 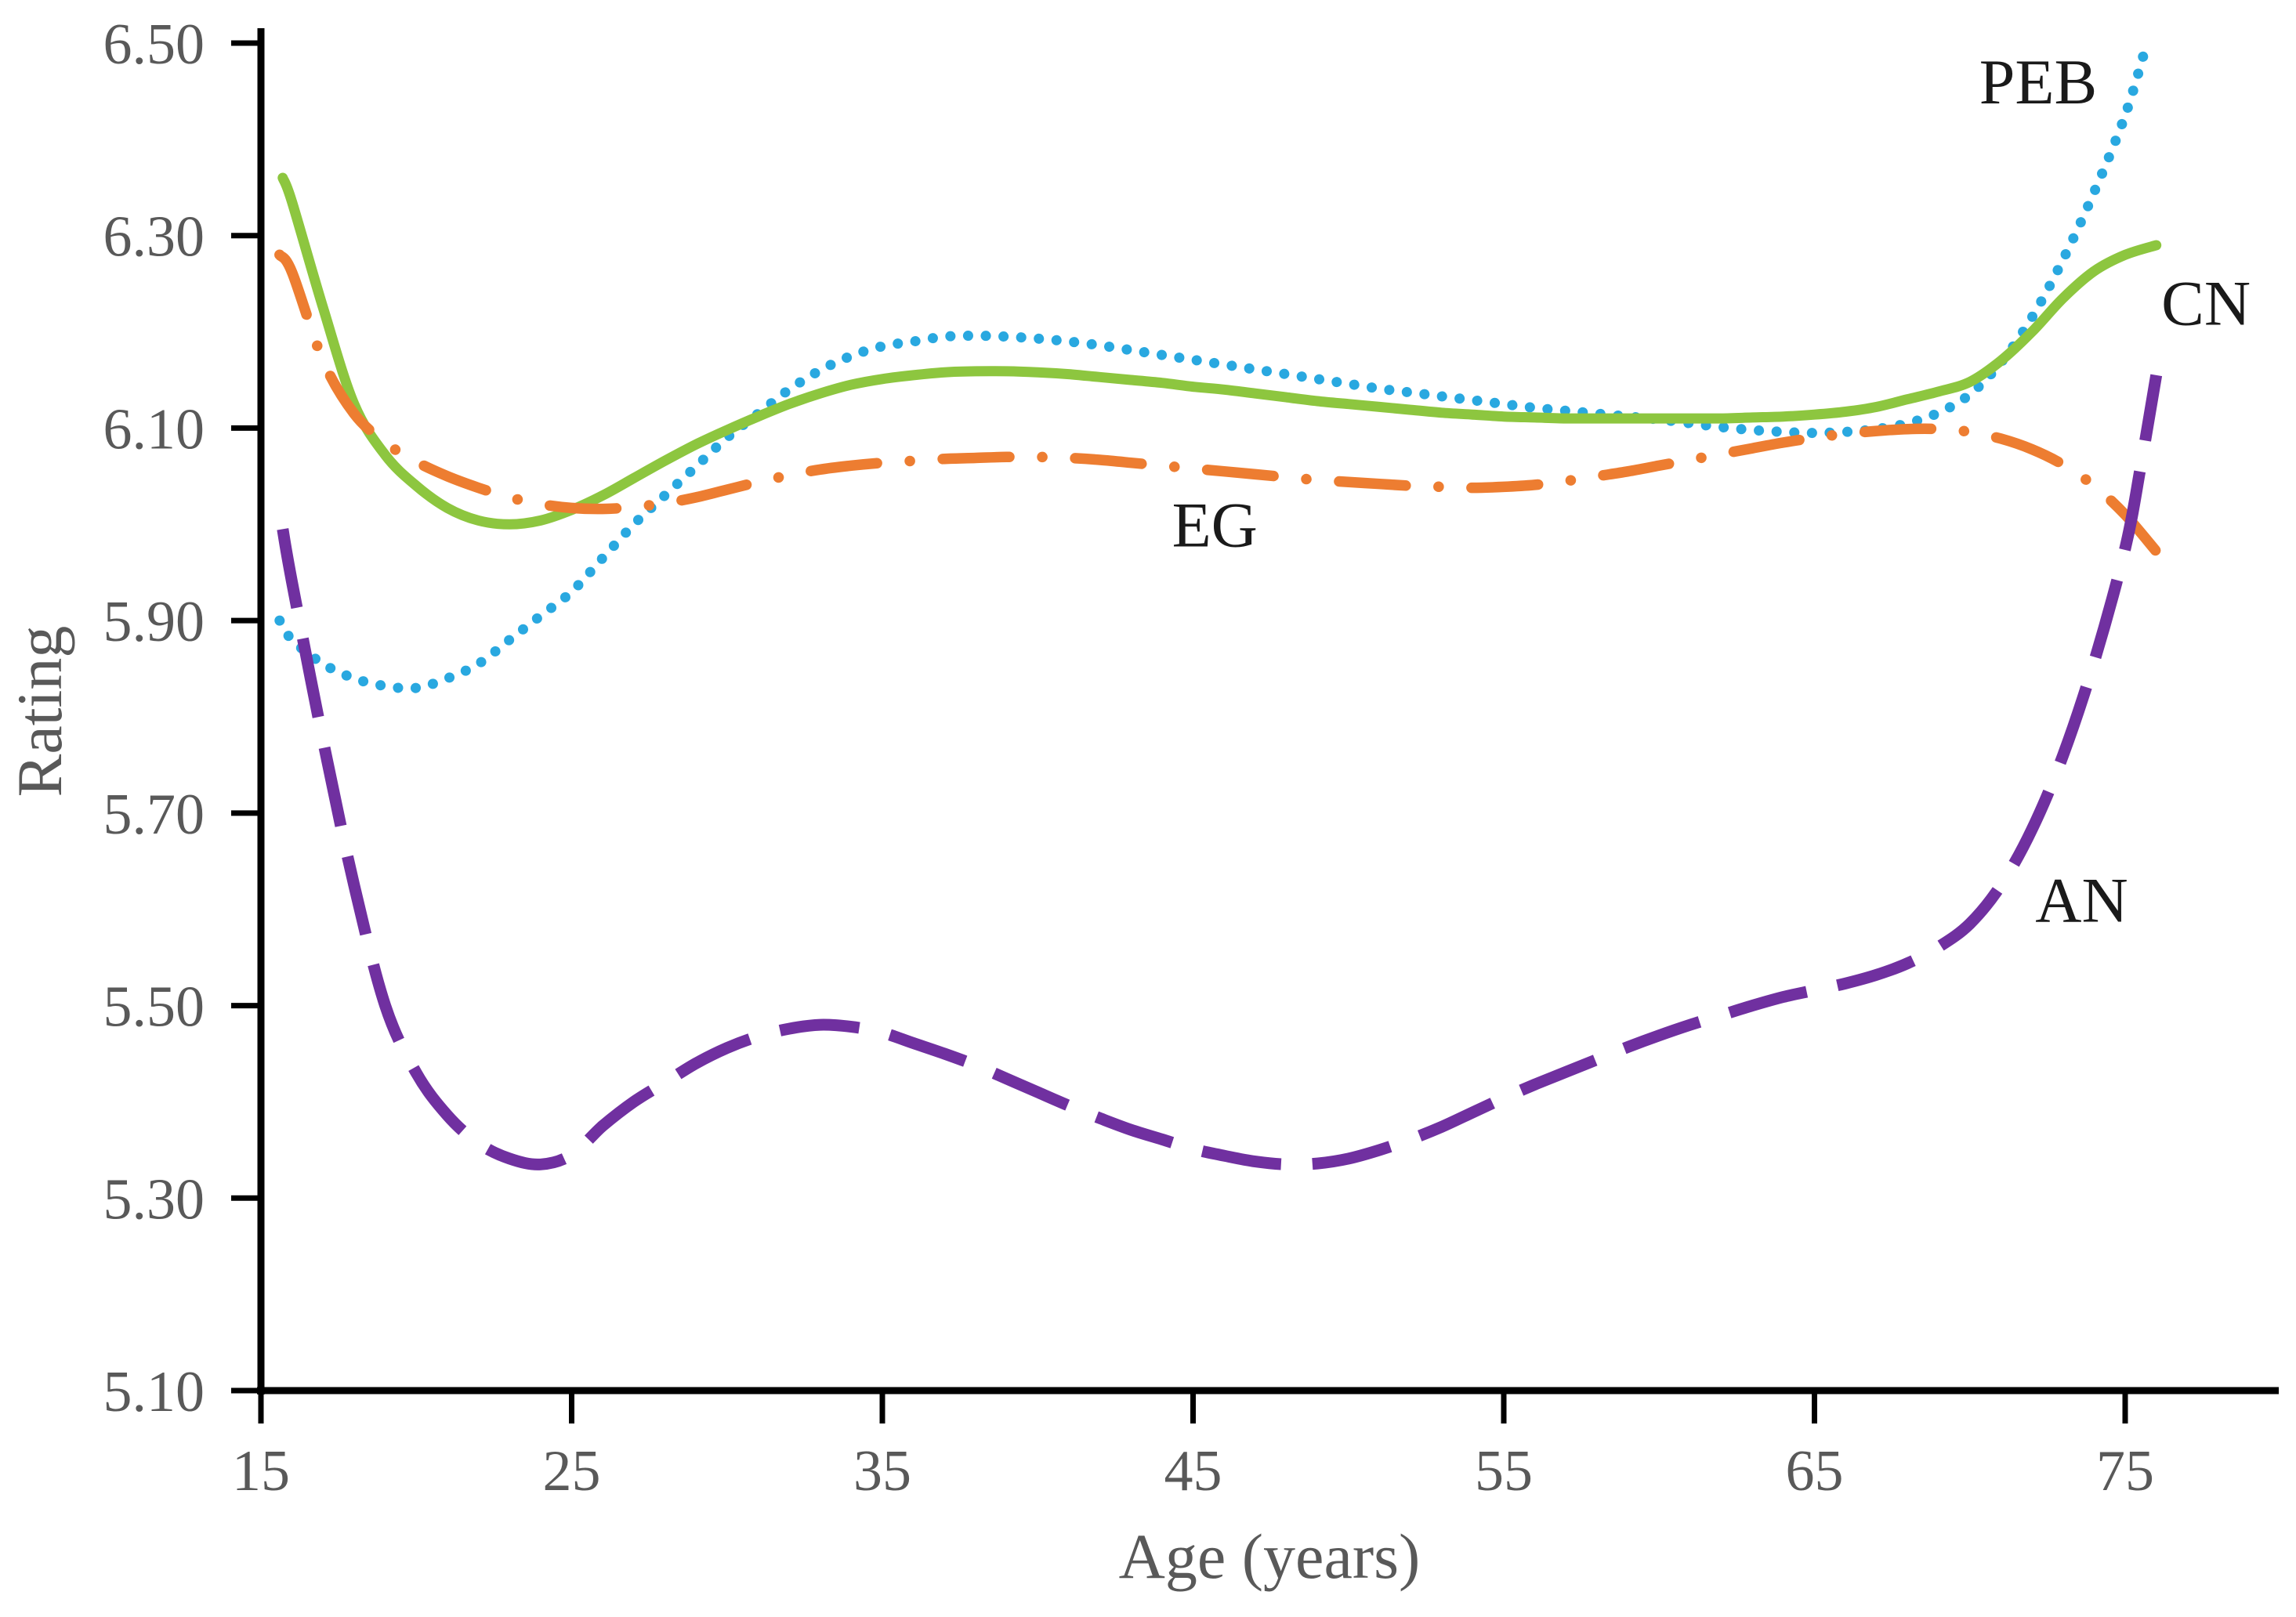 I want to click on curve-label-CN: CN, so click(x=2206, y=303).